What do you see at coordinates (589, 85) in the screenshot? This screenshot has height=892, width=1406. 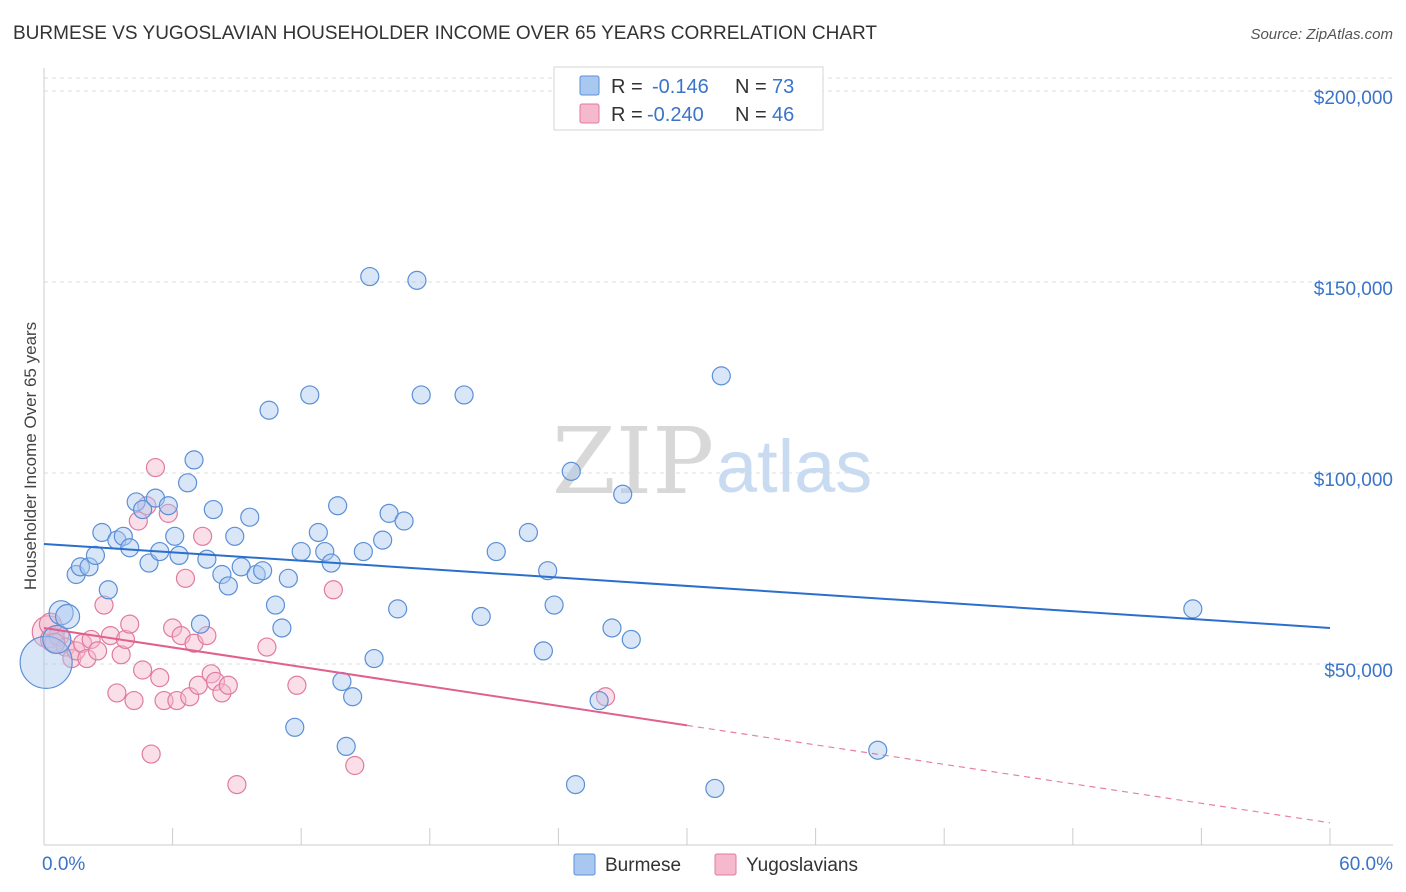 I see `legend-swatch-burmese` at bounding box center [589, 85].